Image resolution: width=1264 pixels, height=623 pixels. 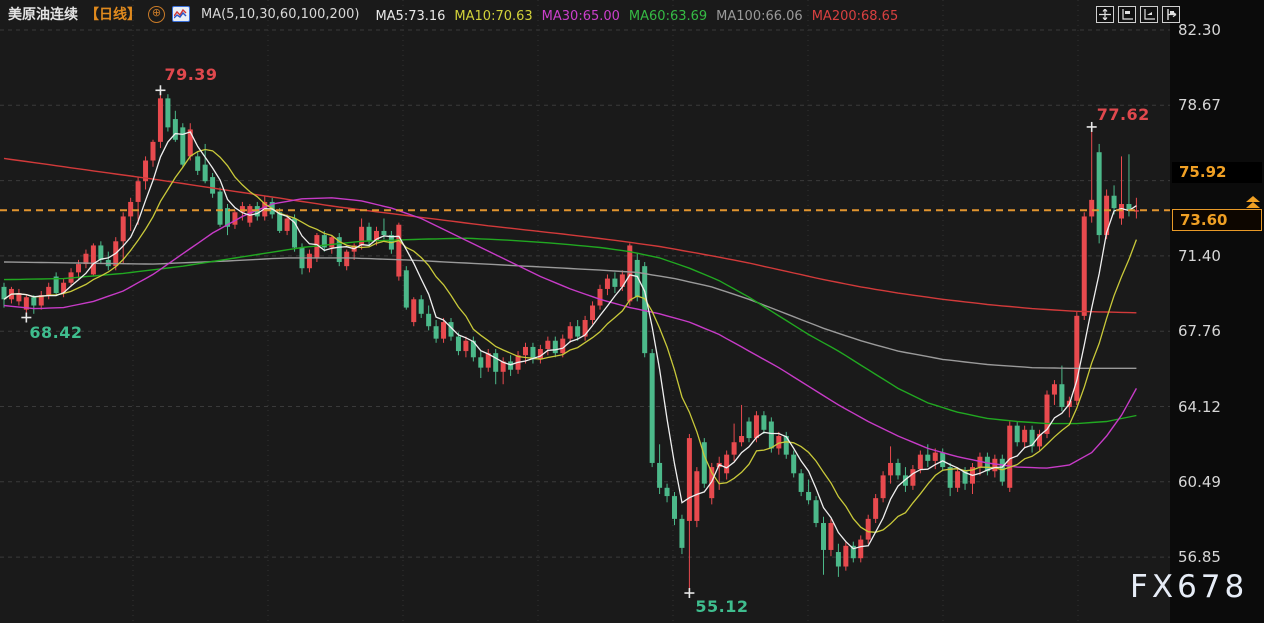 I want to click on ma-parameters-label: MA(5,10,30,60,100,200), so click(x=280, y=14).